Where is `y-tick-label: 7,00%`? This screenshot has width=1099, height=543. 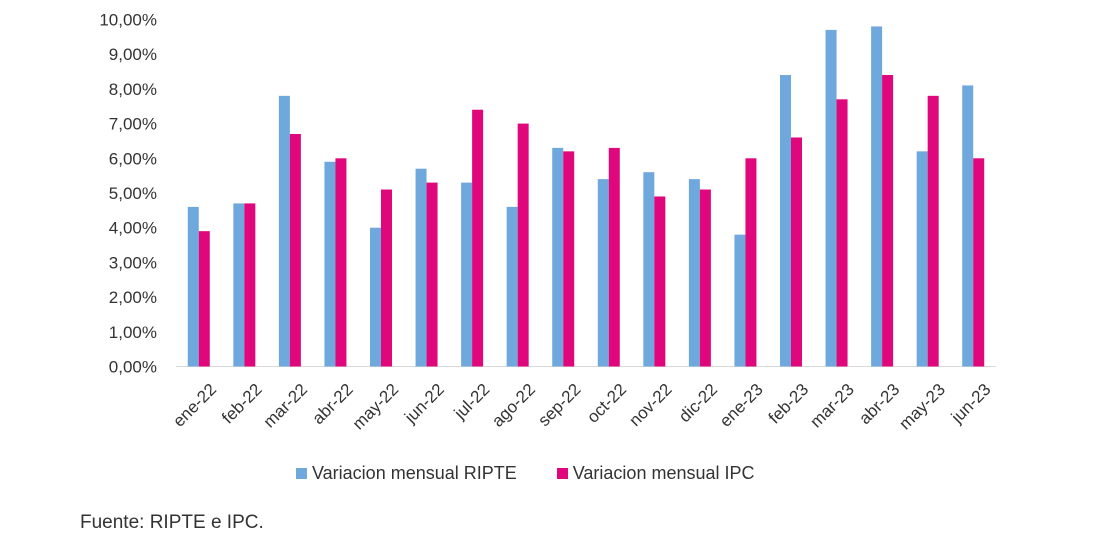 y-tick-label: 7,00% is located at coordinates (133, 124).